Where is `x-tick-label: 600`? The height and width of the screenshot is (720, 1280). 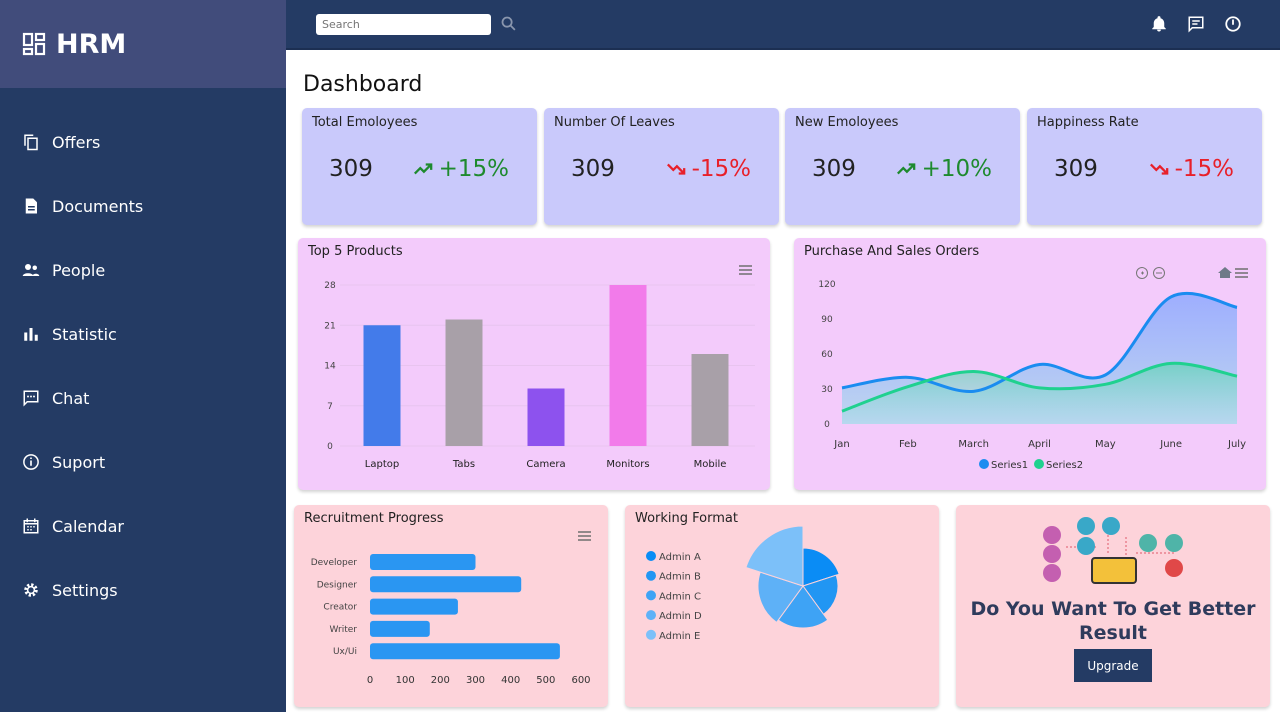
x-tick-label: 600 is located at coordinates (580, 680).